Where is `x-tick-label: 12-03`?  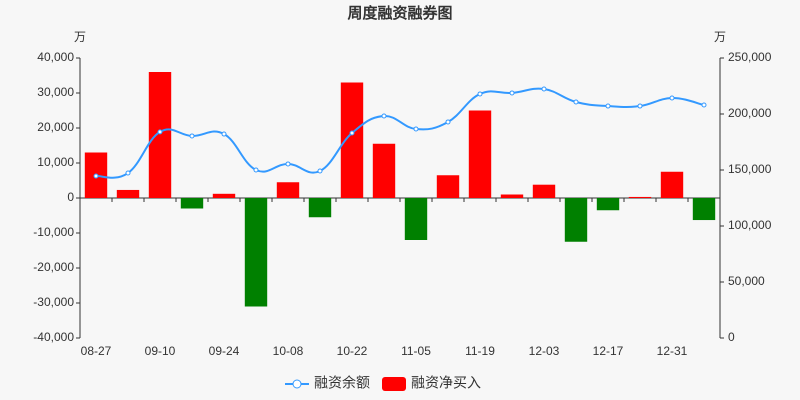
x-tick-label: 12-03 is located at coordinates (544, 351).